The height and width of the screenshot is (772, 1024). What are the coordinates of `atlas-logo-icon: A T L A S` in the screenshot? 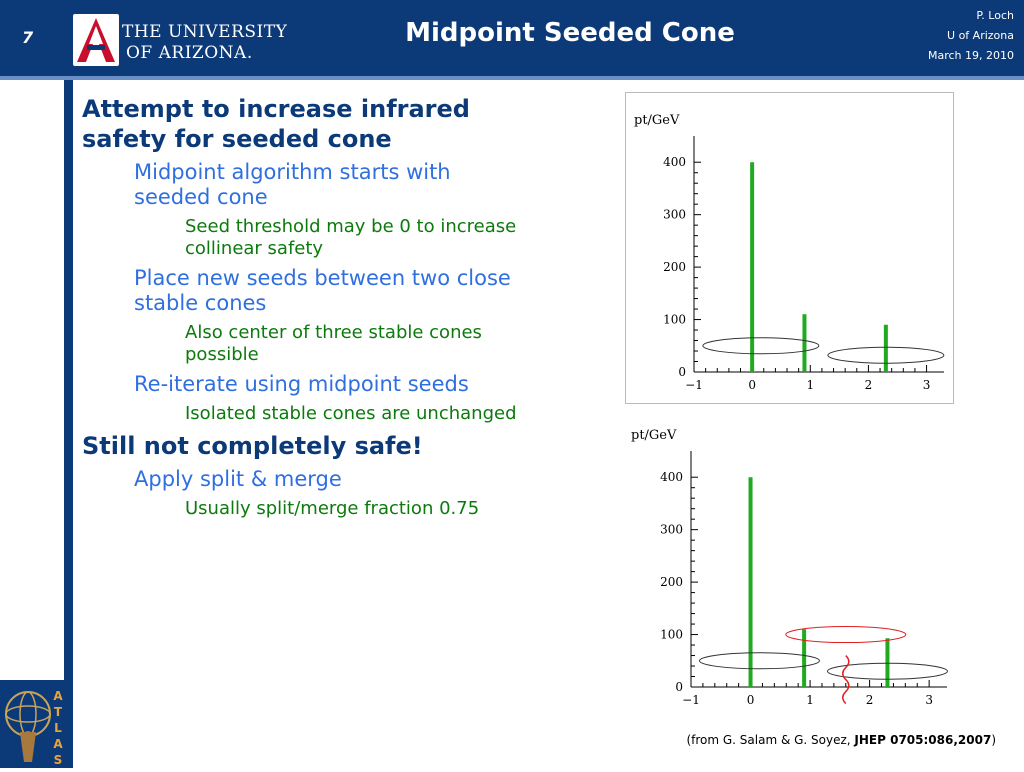 It's located at (34, 728).